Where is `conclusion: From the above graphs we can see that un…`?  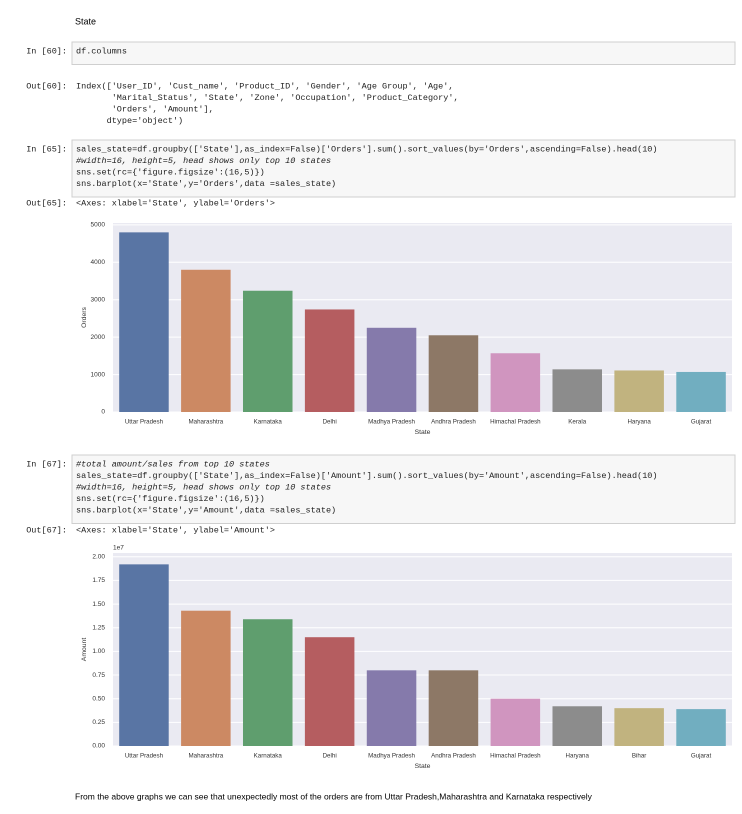 conclusion: From the above graphs we can see that un… is located at coordinates (334, 796).